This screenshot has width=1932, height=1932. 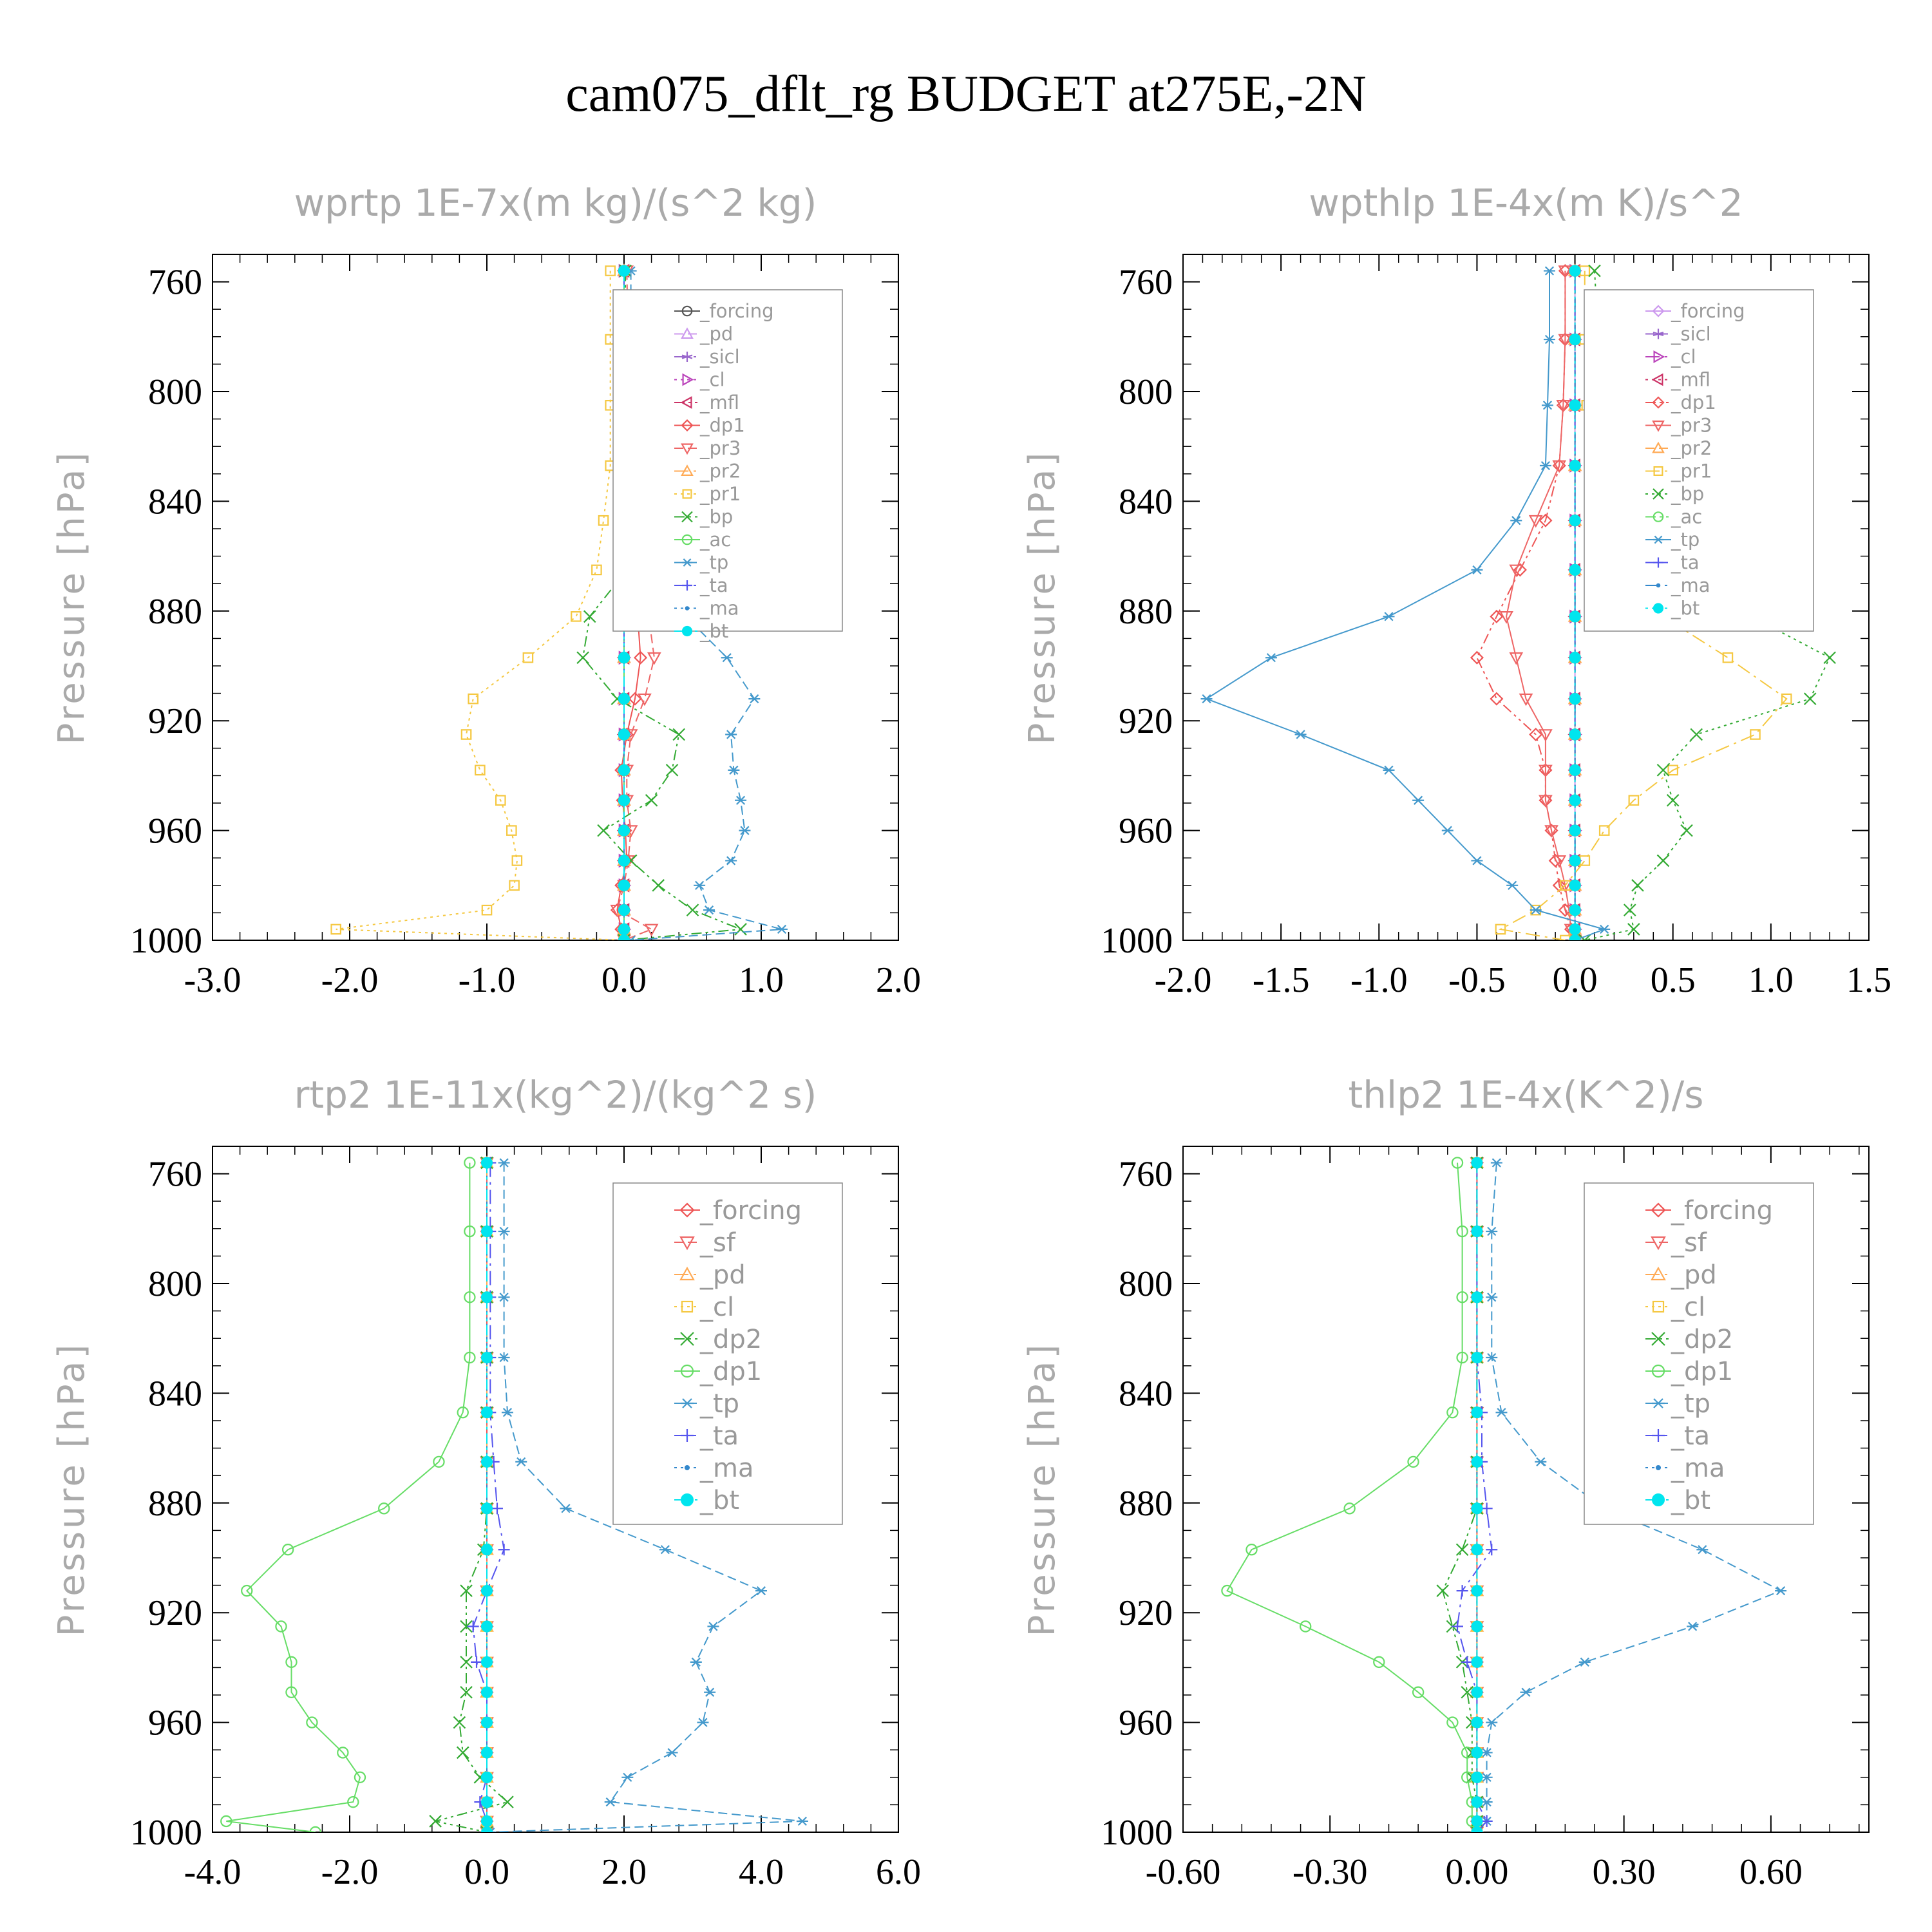 What do you see at coordinates (1146, 1613) in the screenshot?
I see `y-tick-label: 920` at bounding box center [1146, 1613].